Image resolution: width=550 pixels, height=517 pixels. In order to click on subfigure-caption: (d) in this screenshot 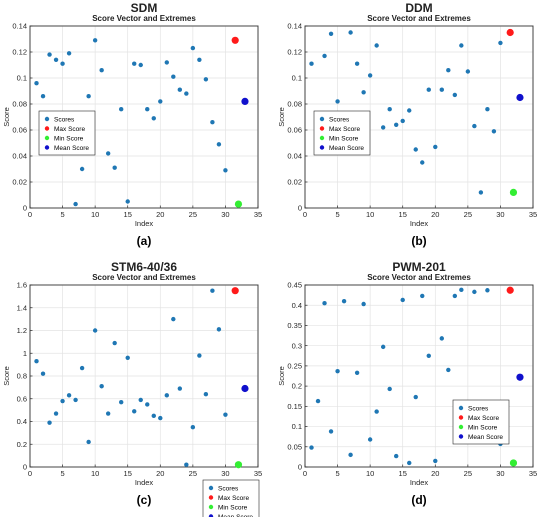, I will do `click(418, 500)`.